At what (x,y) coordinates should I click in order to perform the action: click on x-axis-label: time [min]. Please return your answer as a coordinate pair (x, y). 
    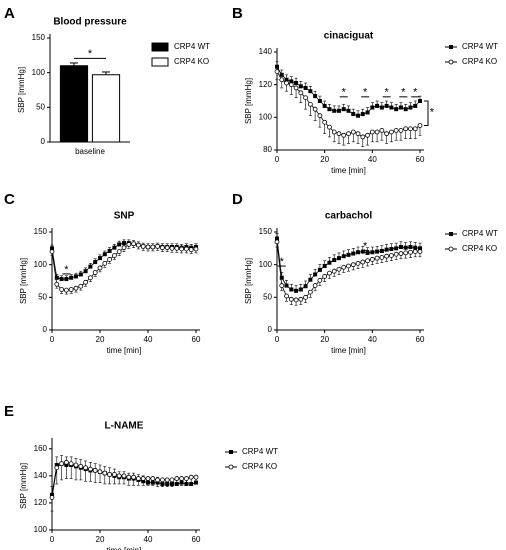
    Looking at the image, I should click on (348, 350).